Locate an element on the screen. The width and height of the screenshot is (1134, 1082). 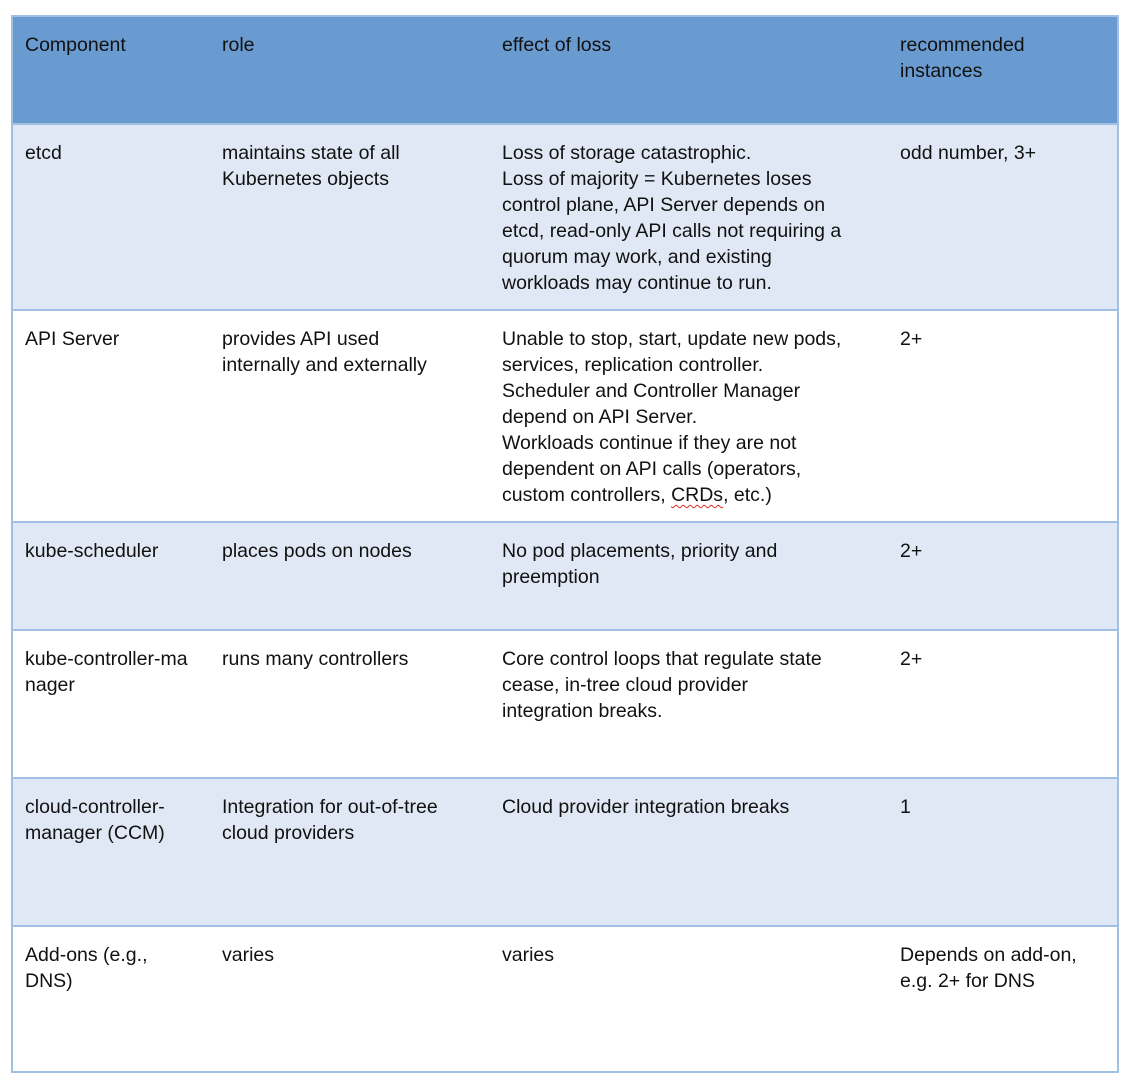
cell-component: kube-scheduler is located at coordinates (92, 551).